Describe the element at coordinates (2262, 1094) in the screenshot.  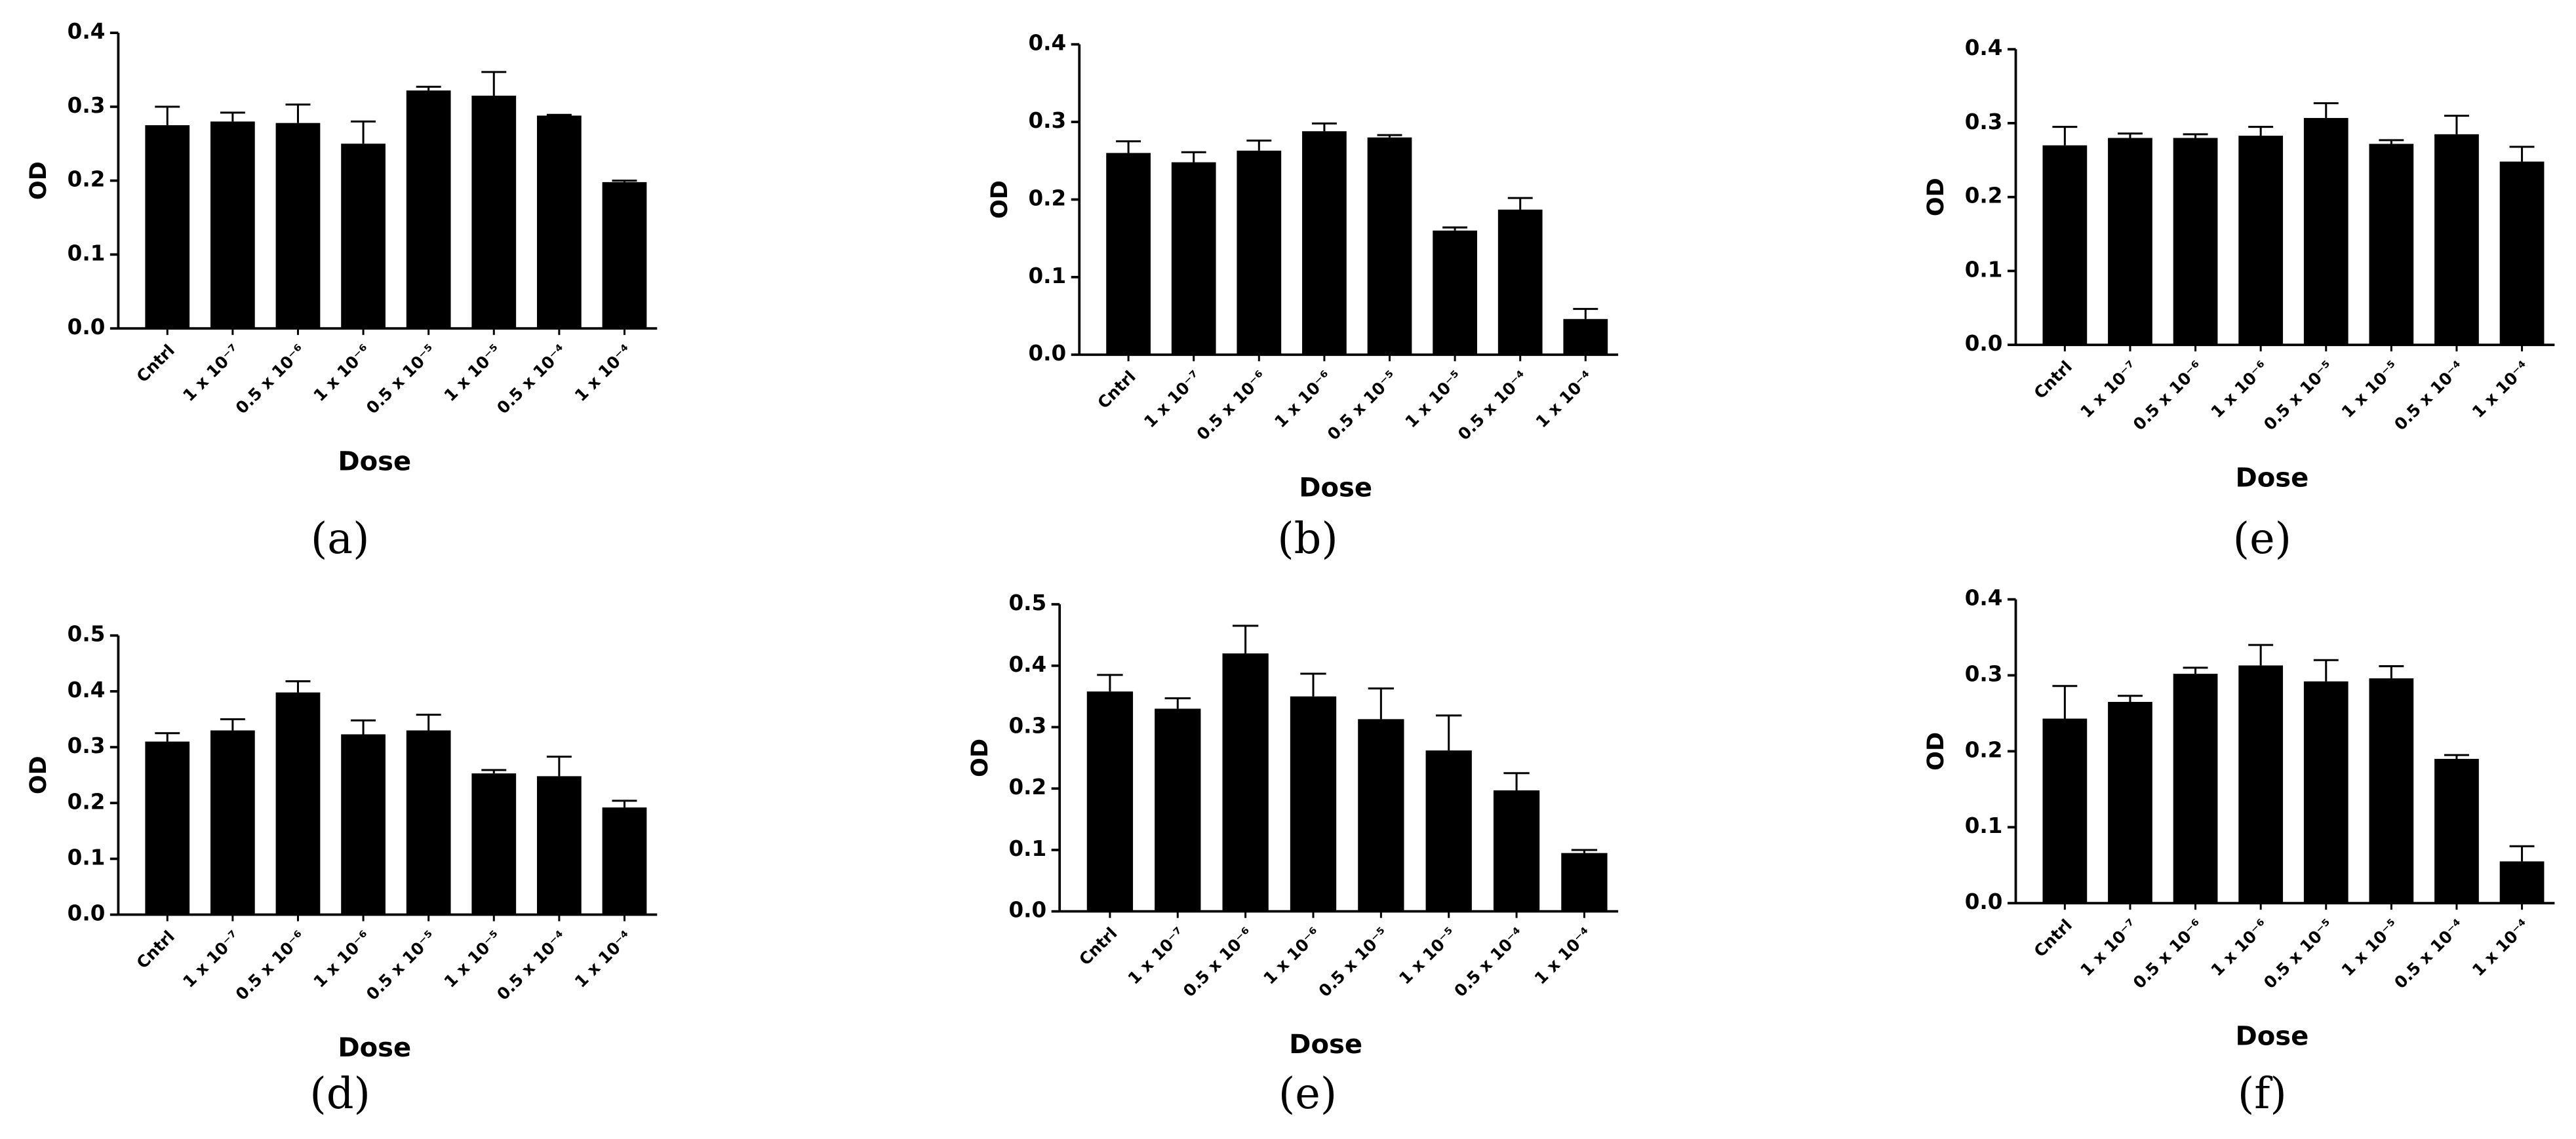
I see `panel-caption: (f)` at that location.